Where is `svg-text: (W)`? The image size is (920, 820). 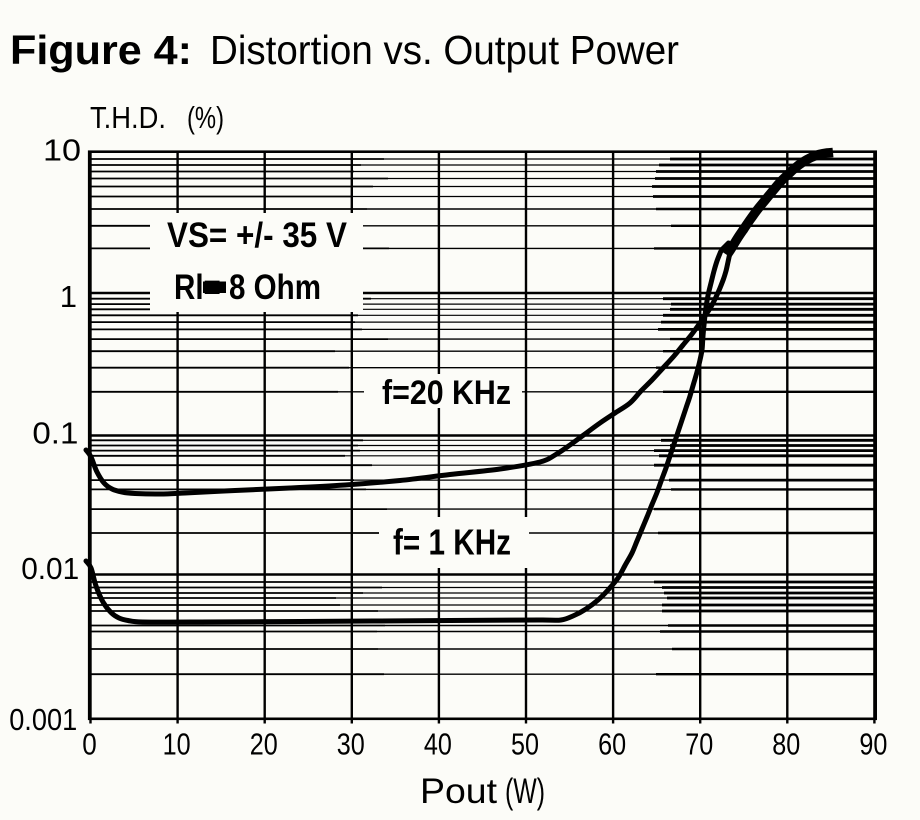 svg-text: (W) is located at coordinates (525, 791).